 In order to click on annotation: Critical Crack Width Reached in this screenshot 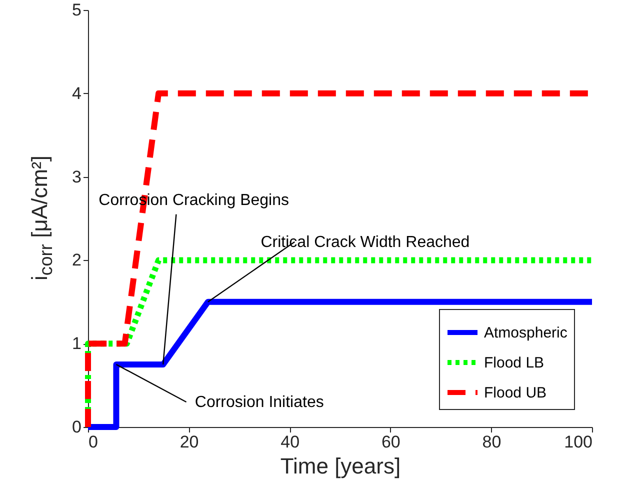, I will do `click(365, 242)`.